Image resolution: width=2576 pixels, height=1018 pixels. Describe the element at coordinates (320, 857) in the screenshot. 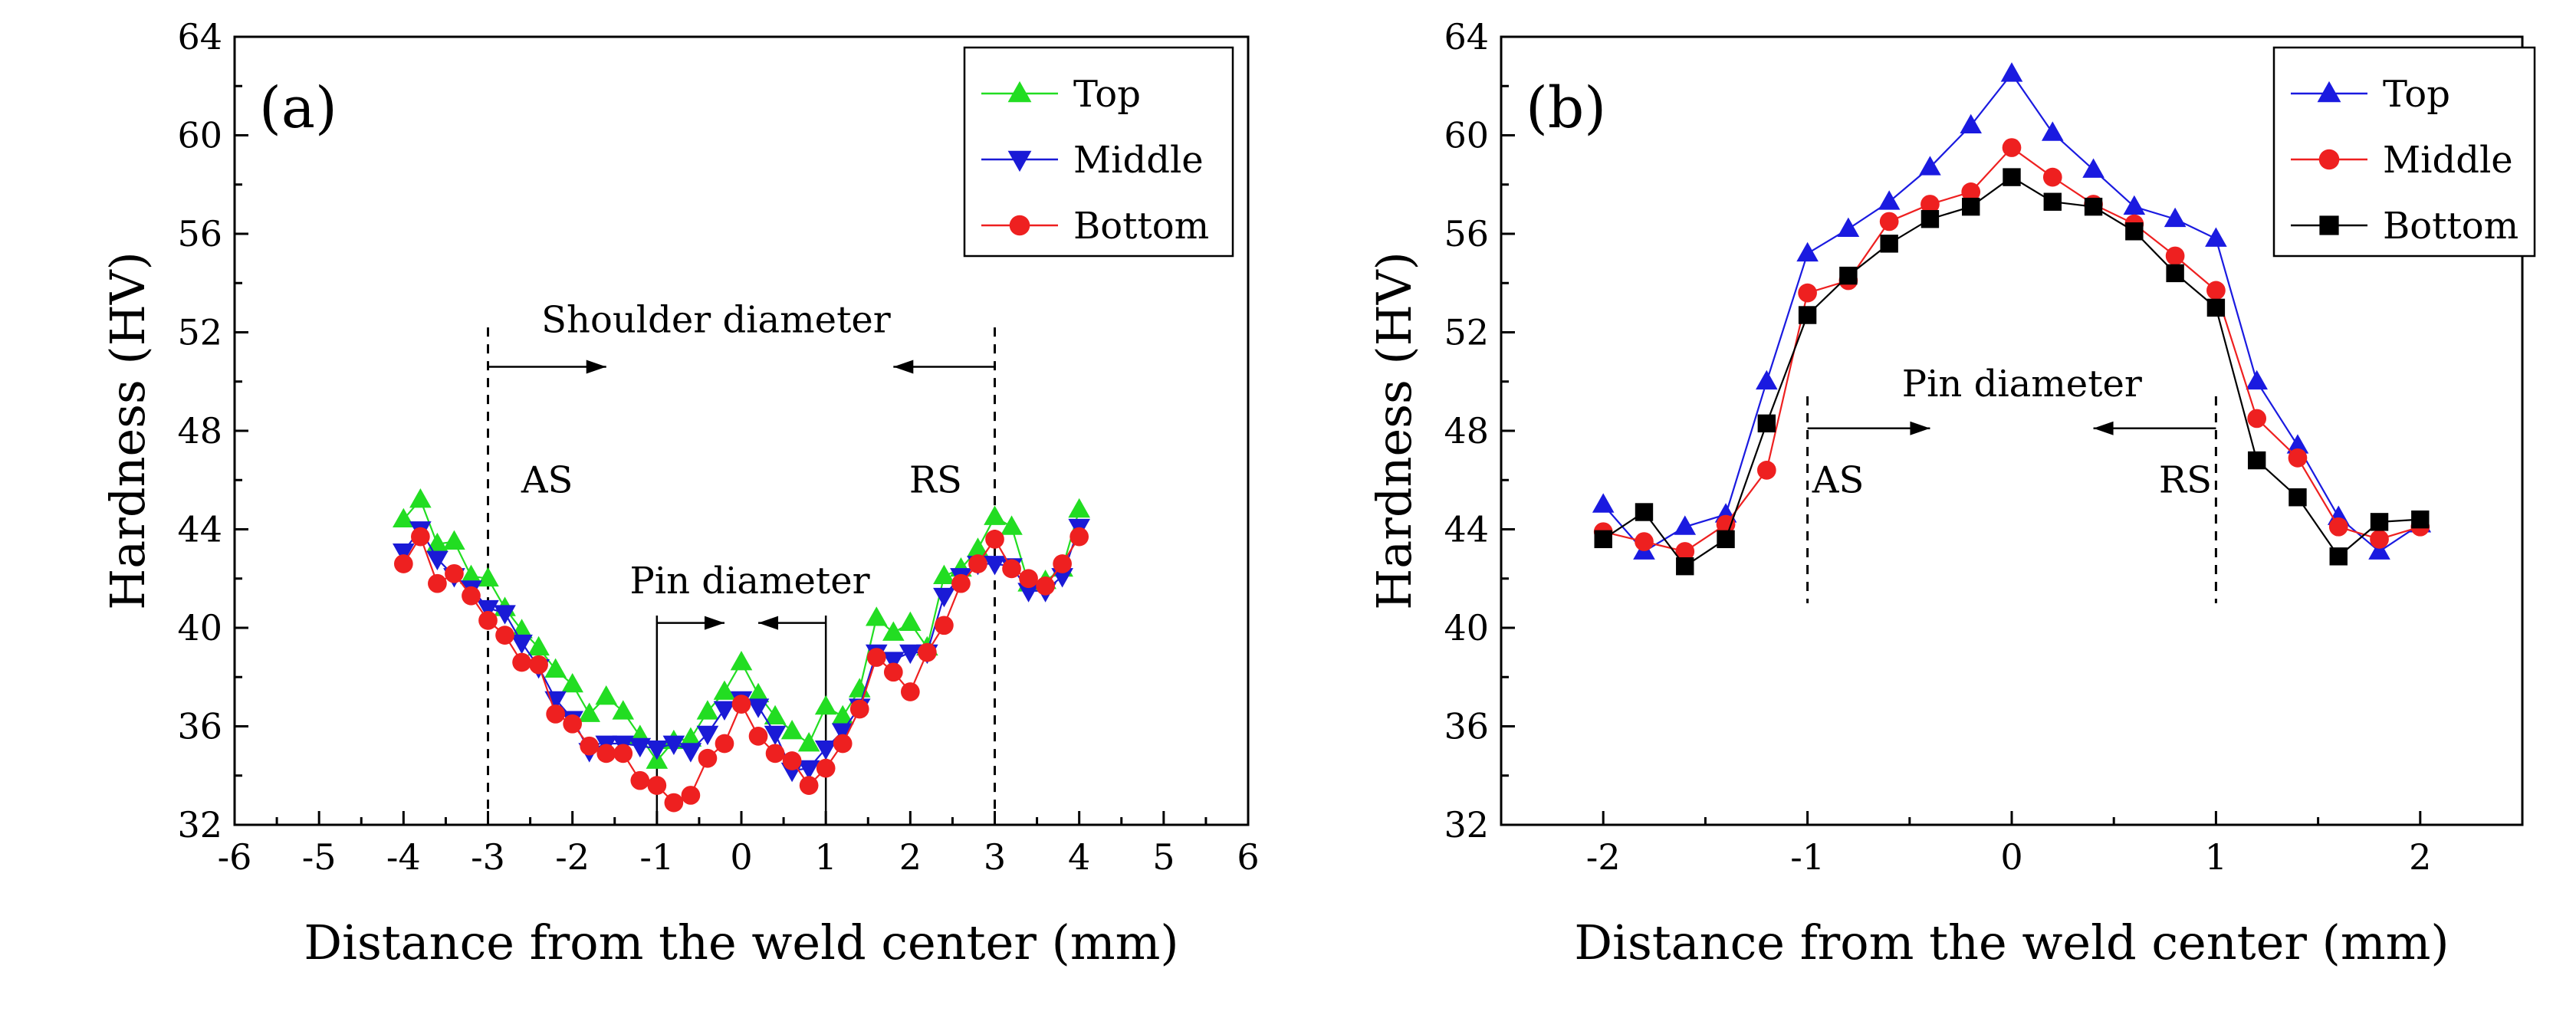

I see `x-tick-label: -5` at that location.